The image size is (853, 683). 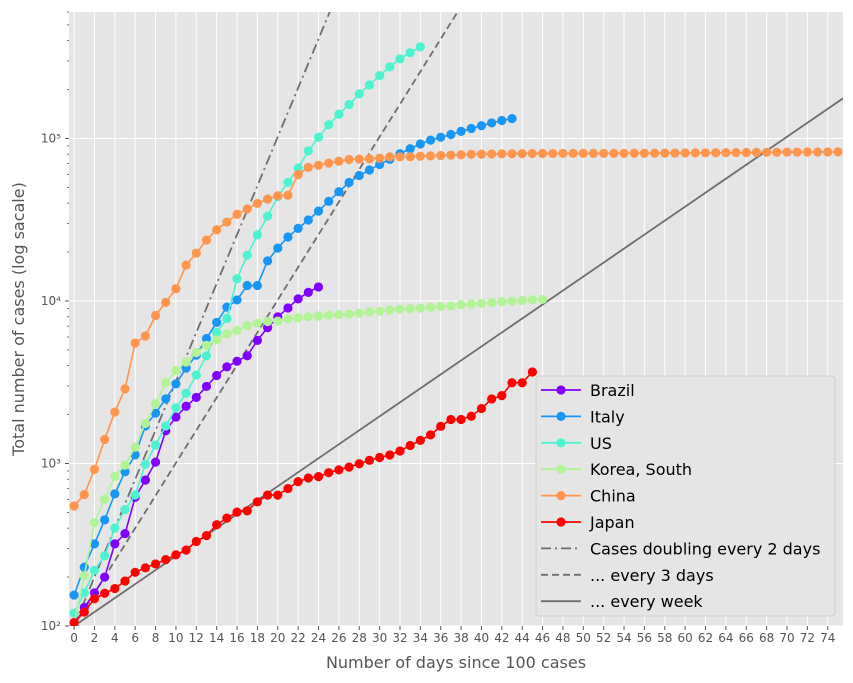 What do you see at coordinates (440, 638) in the screenshot?
I see `x-tick-label: 36` at bounding box center [440, 638].